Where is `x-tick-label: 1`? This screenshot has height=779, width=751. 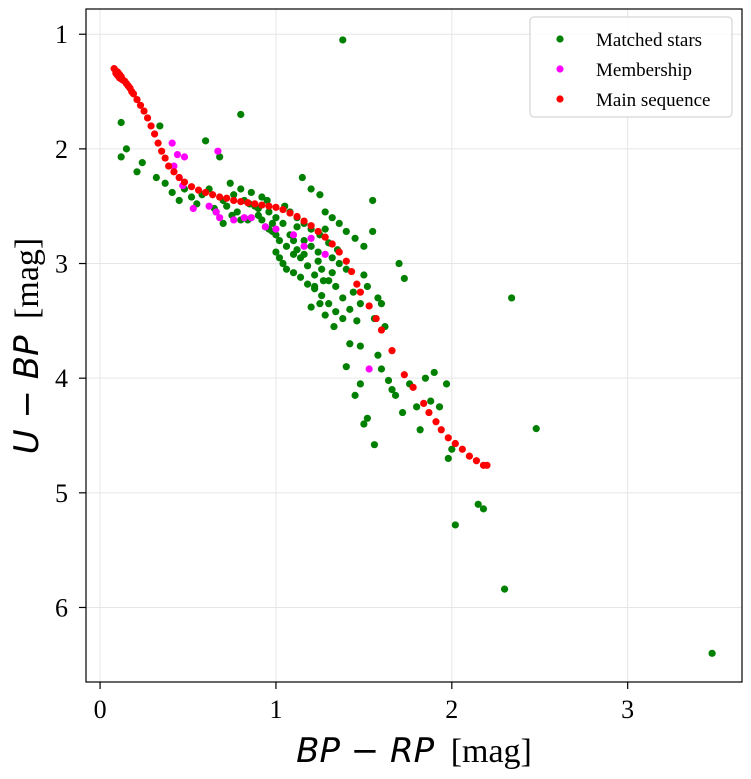 x-tick-label: 1 is located at coordinates (275, 709).